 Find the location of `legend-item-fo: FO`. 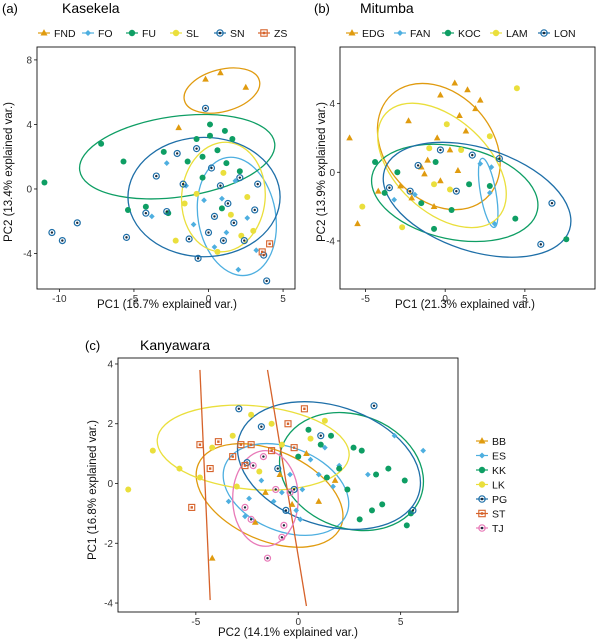

legend-item-fo: FO is located at coordinates (97, 34).